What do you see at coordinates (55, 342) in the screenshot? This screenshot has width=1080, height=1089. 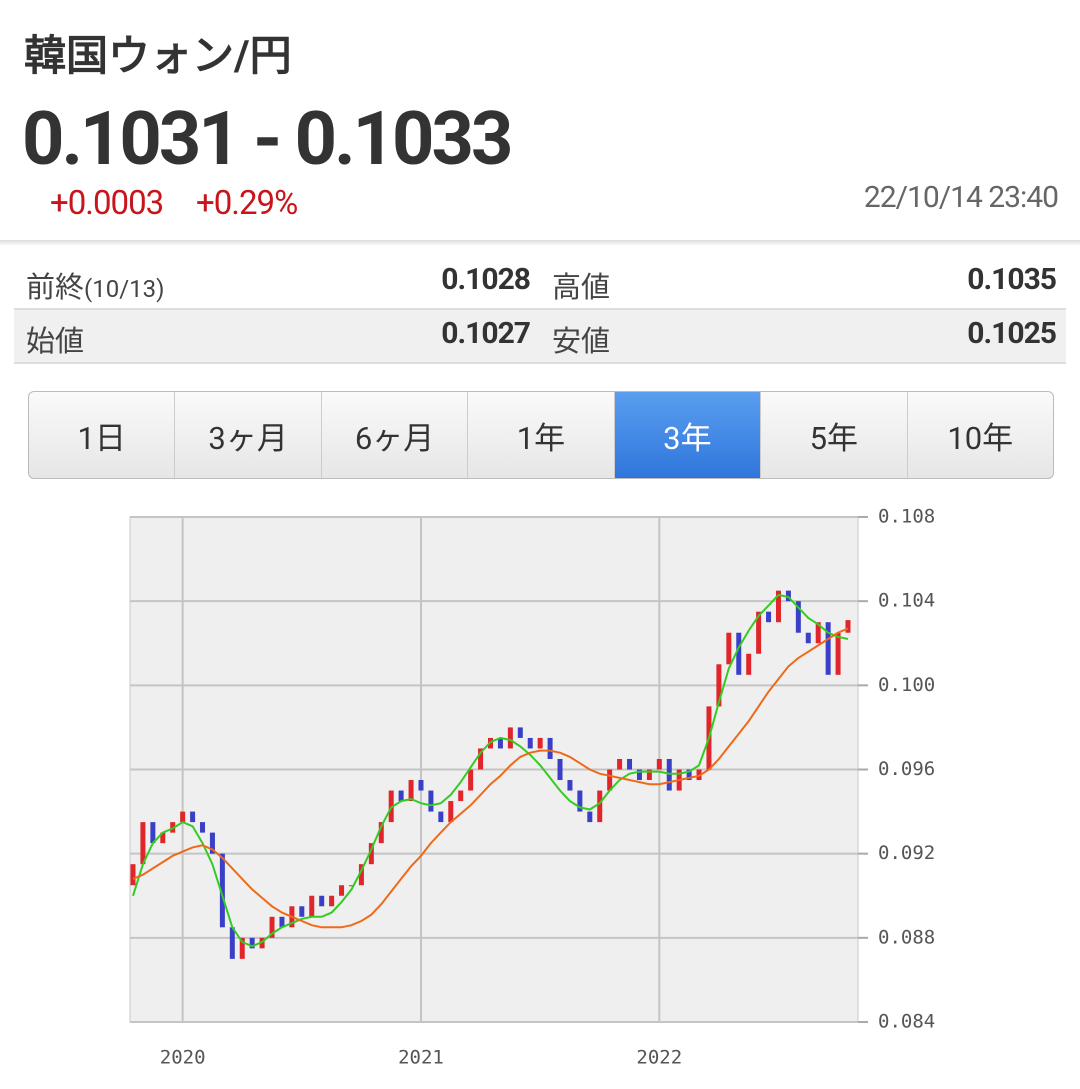 I see `stat-label: 始値` at bounding box center [55, 342].